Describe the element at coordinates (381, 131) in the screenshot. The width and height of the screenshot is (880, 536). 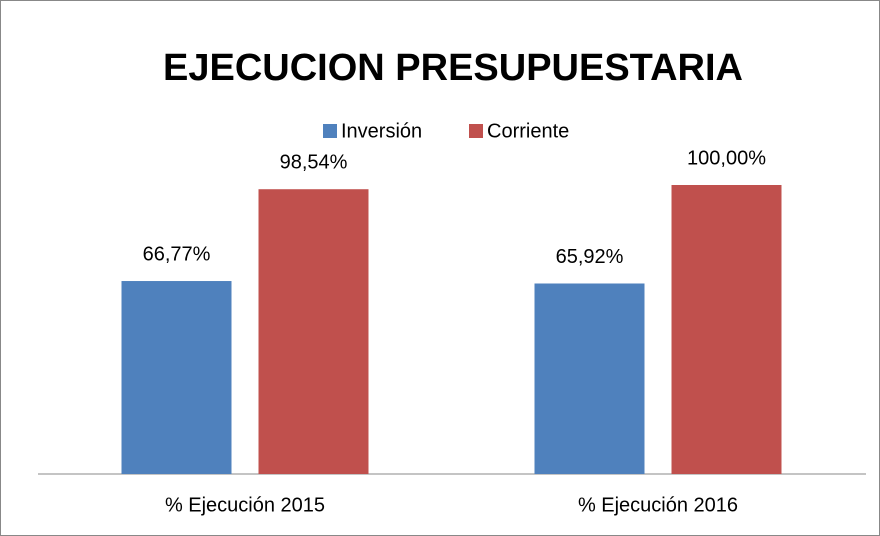
I see `legend-label: Inversión` at that location.